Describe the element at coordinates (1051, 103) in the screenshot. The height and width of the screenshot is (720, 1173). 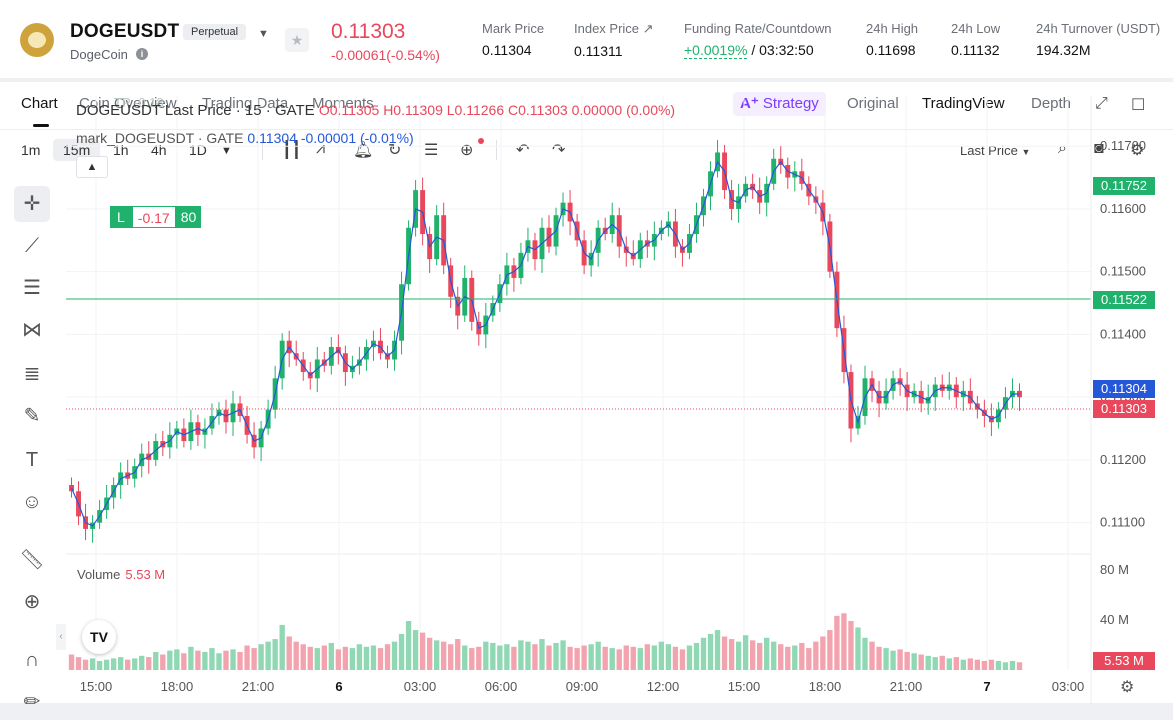
I see `view-depth: Depth` at that location.